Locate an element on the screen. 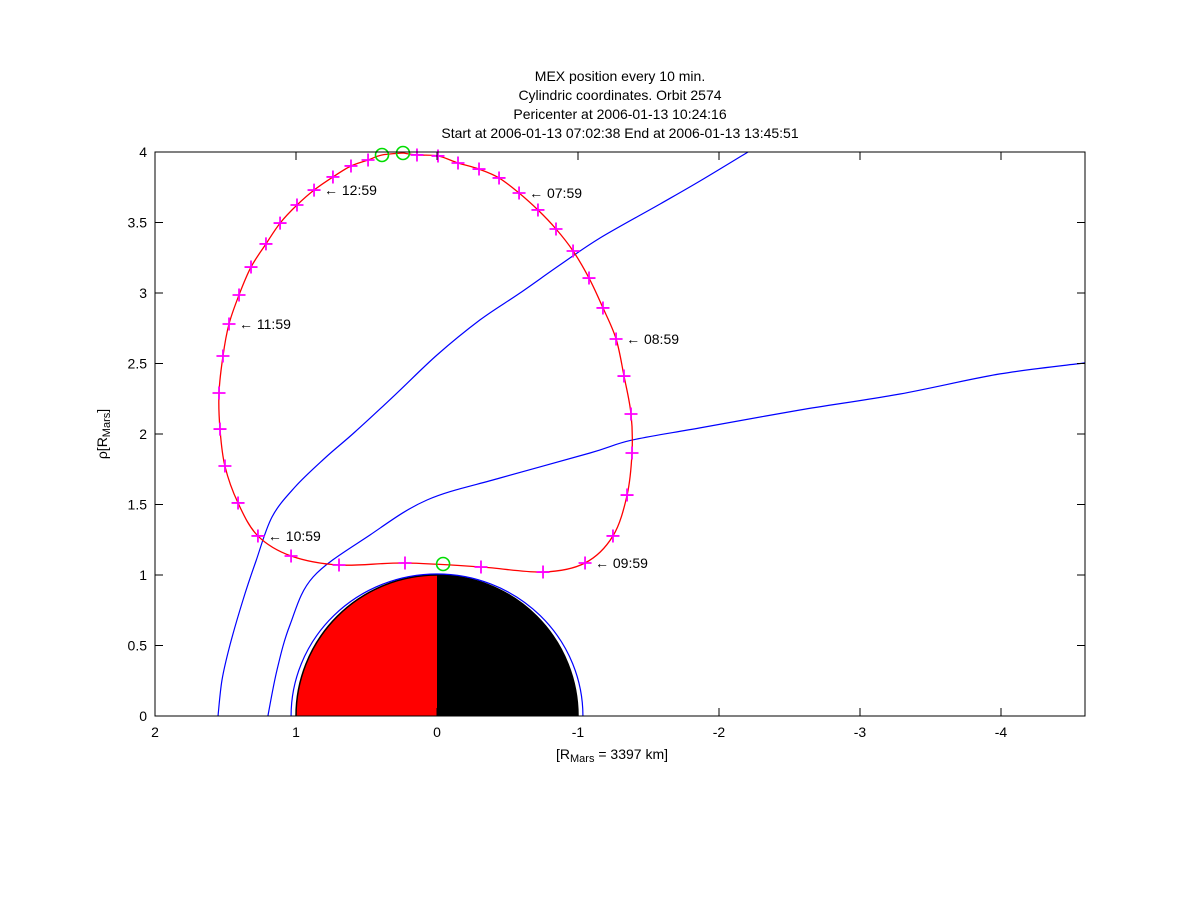 Image resolution: width=1200 pixels, height=900 pixels. x-tick-label: 1 is located at coordinates (296, 732).